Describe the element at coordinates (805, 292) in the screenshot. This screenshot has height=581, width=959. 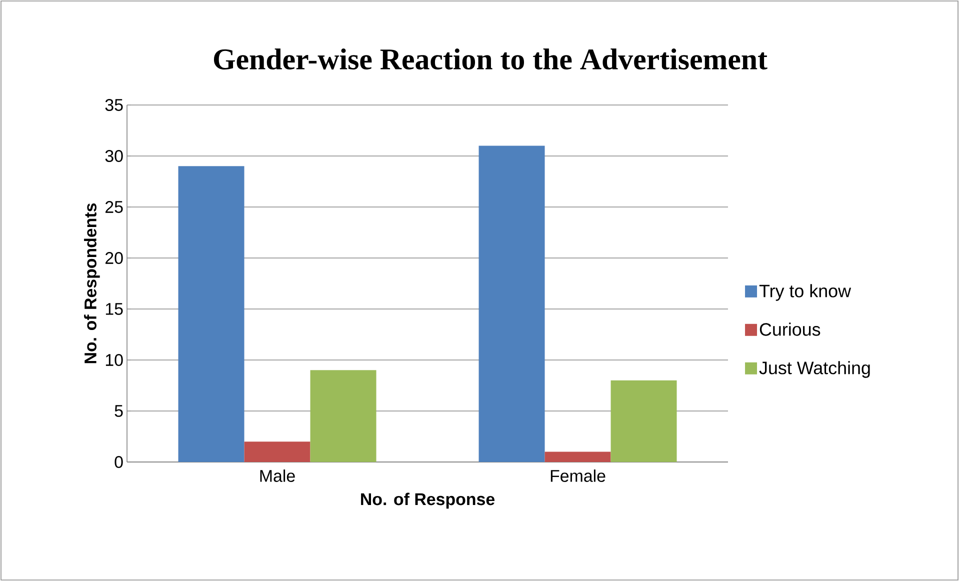
I see `legend-label: Try to know` at that location.